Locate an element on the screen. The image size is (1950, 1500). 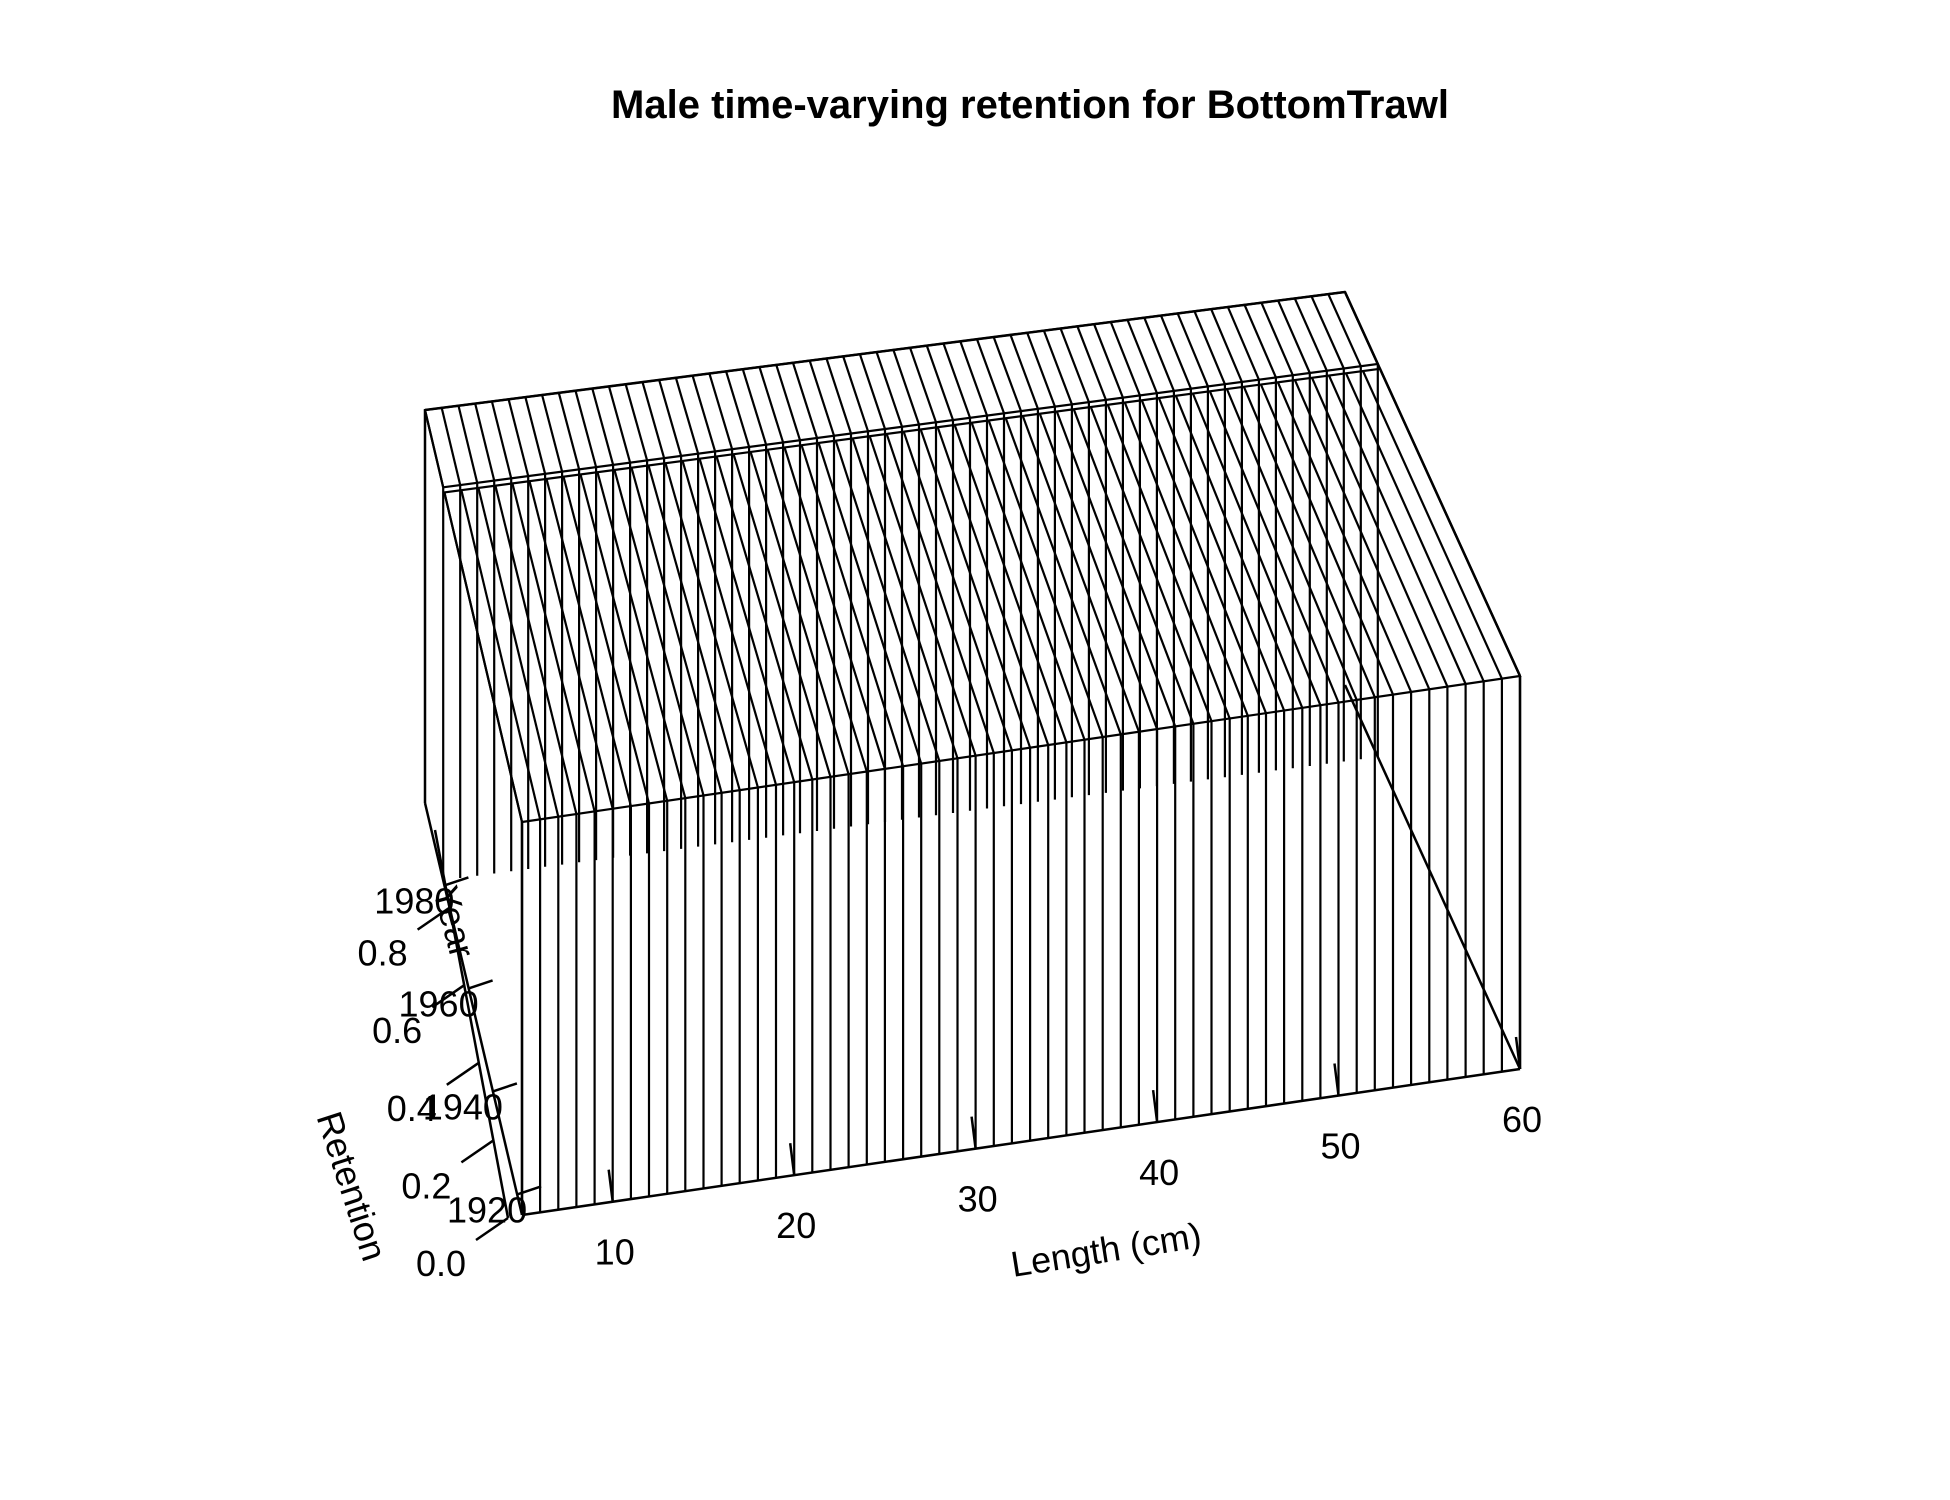
z-axis-label: Retention is located at coordinates (352, 1186).